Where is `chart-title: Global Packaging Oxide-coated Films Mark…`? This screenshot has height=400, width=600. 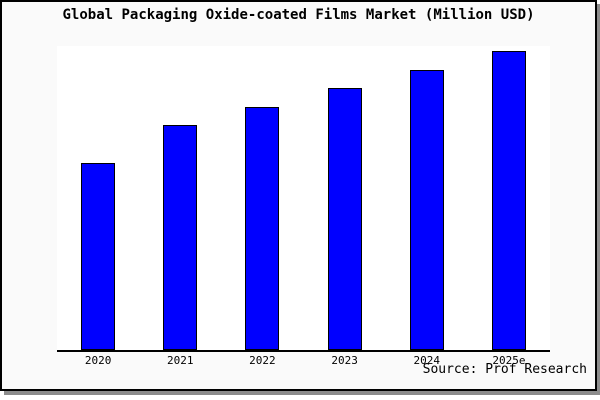
chart-title: Global Packaging Oxide-coated Films Mark… is located at coordinates (298, 15).